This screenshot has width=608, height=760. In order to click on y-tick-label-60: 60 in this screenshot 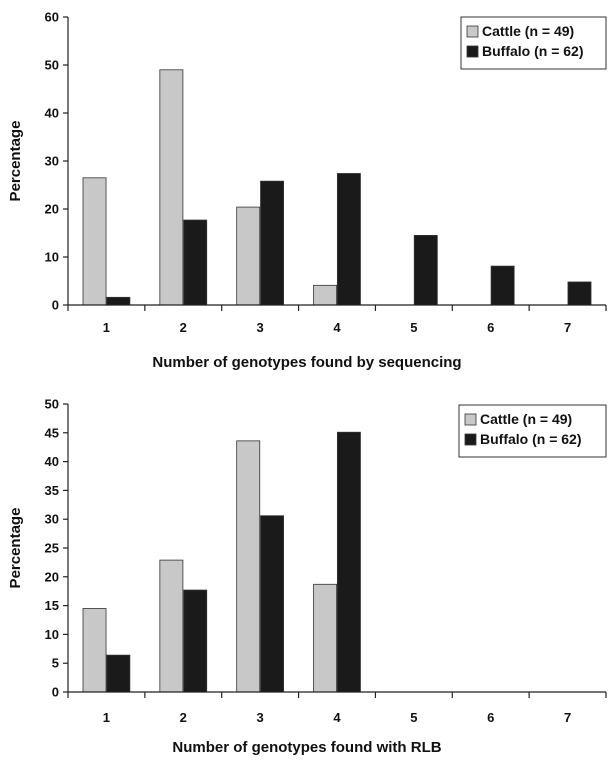, I will do `click(52, 17)`.